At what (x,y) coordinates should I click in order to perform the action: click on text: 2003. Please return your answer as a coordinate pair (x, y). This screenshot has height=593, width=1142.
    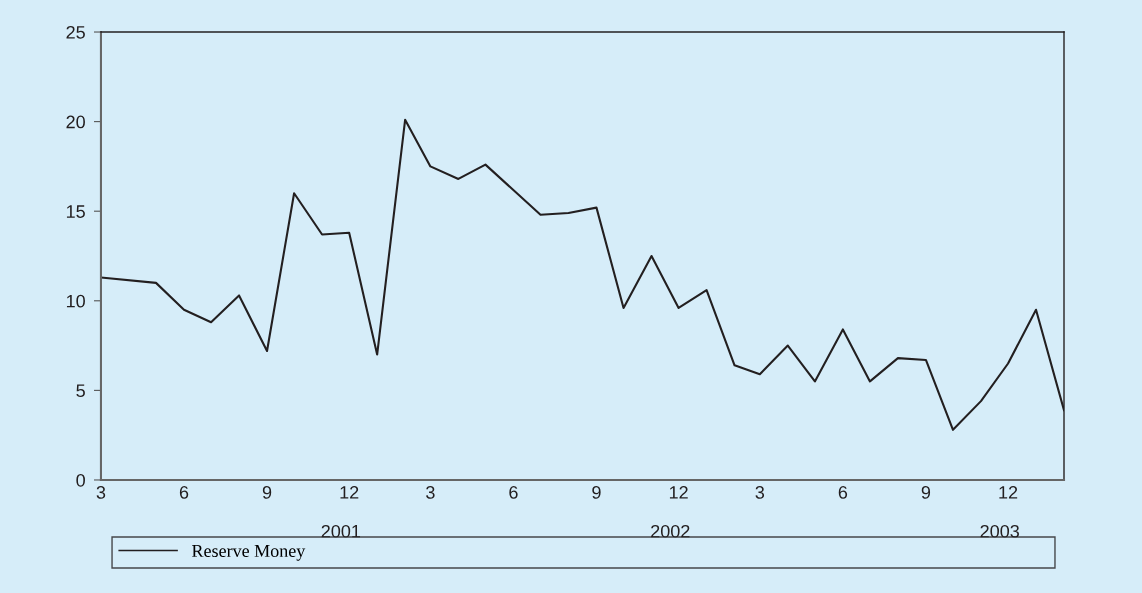
    Looking at the image, I should click on (999, 531).